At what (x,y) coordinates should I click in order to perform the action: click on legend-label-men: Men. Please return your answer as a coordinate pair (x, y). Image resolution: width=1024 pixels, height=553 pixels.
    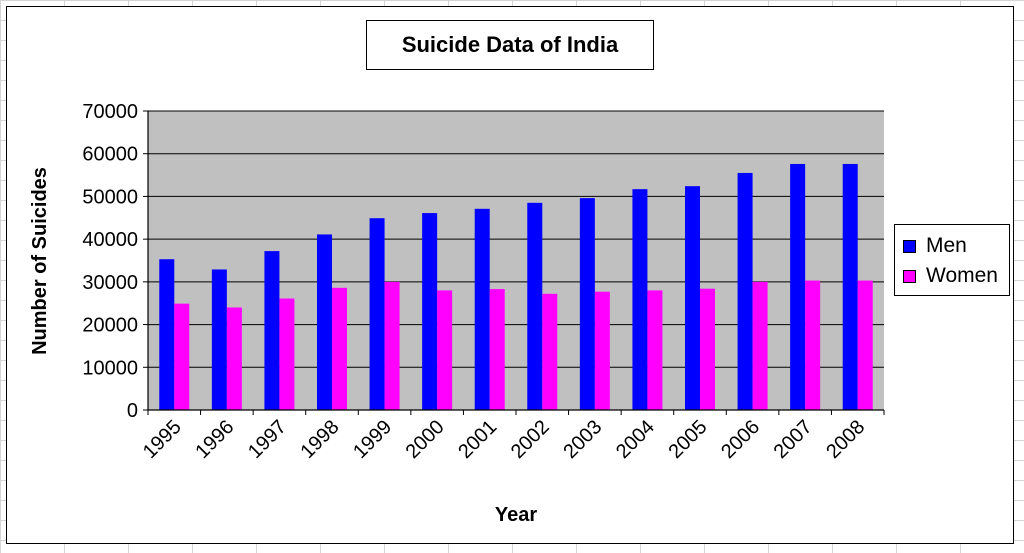
    Looking at the image, I should click on (946, 245).